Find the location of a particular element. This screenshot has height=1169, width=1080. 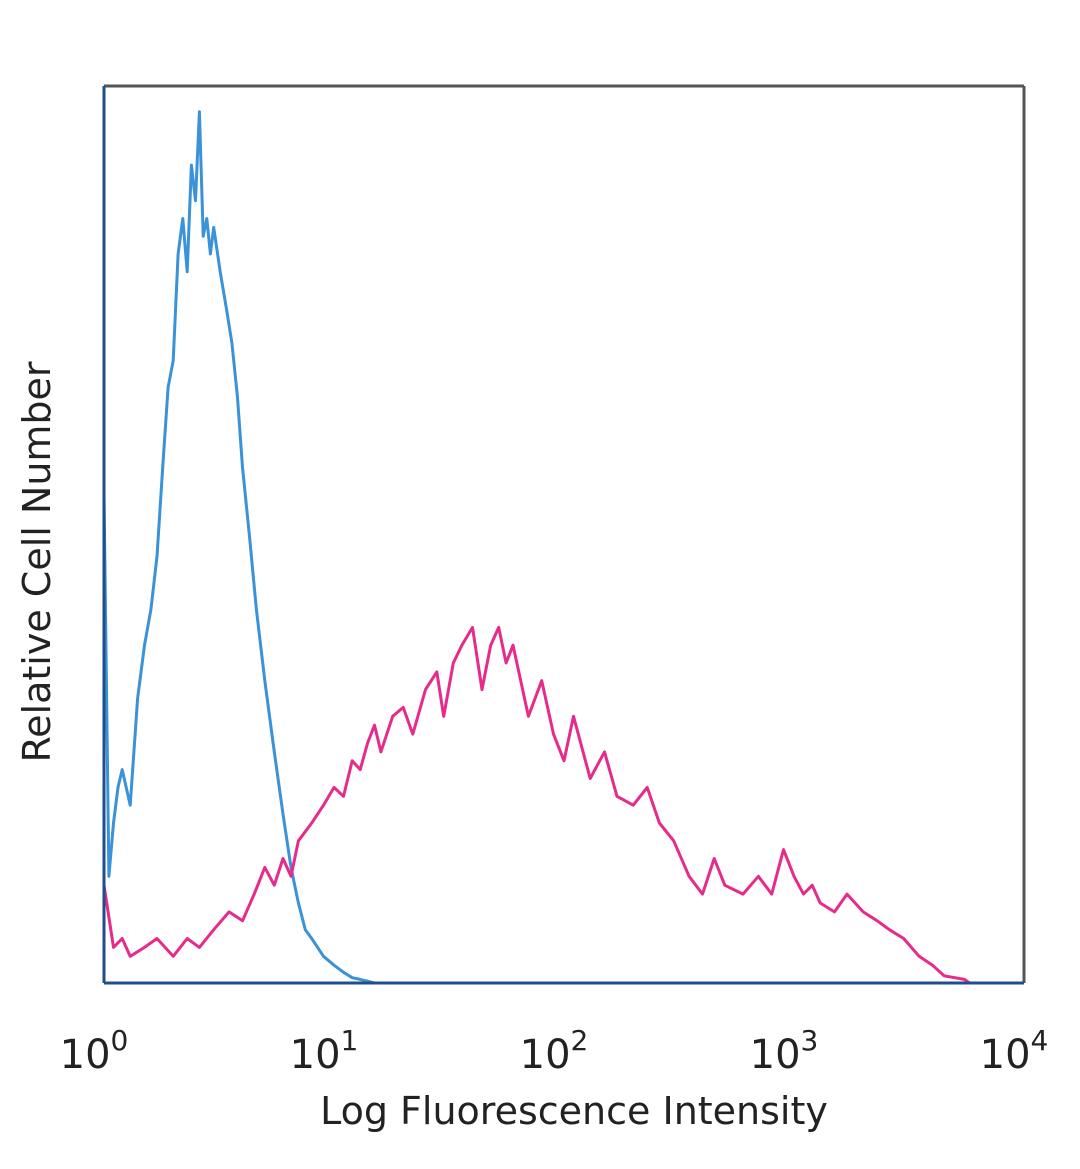

x-tick-label-2: 10² is located at coordinates (554, 1051).